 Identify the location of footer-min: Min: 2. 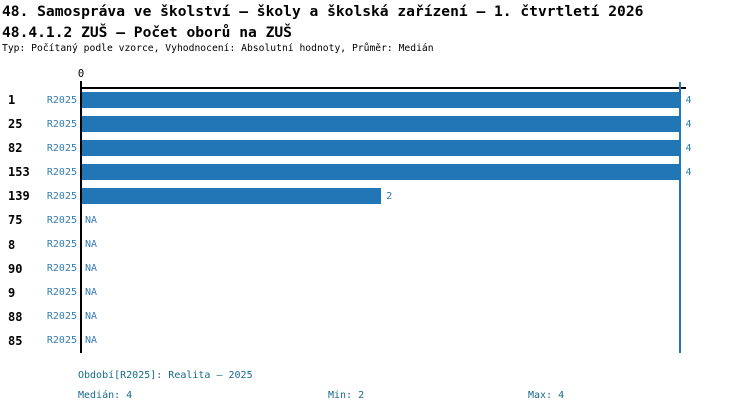
(346, 395).